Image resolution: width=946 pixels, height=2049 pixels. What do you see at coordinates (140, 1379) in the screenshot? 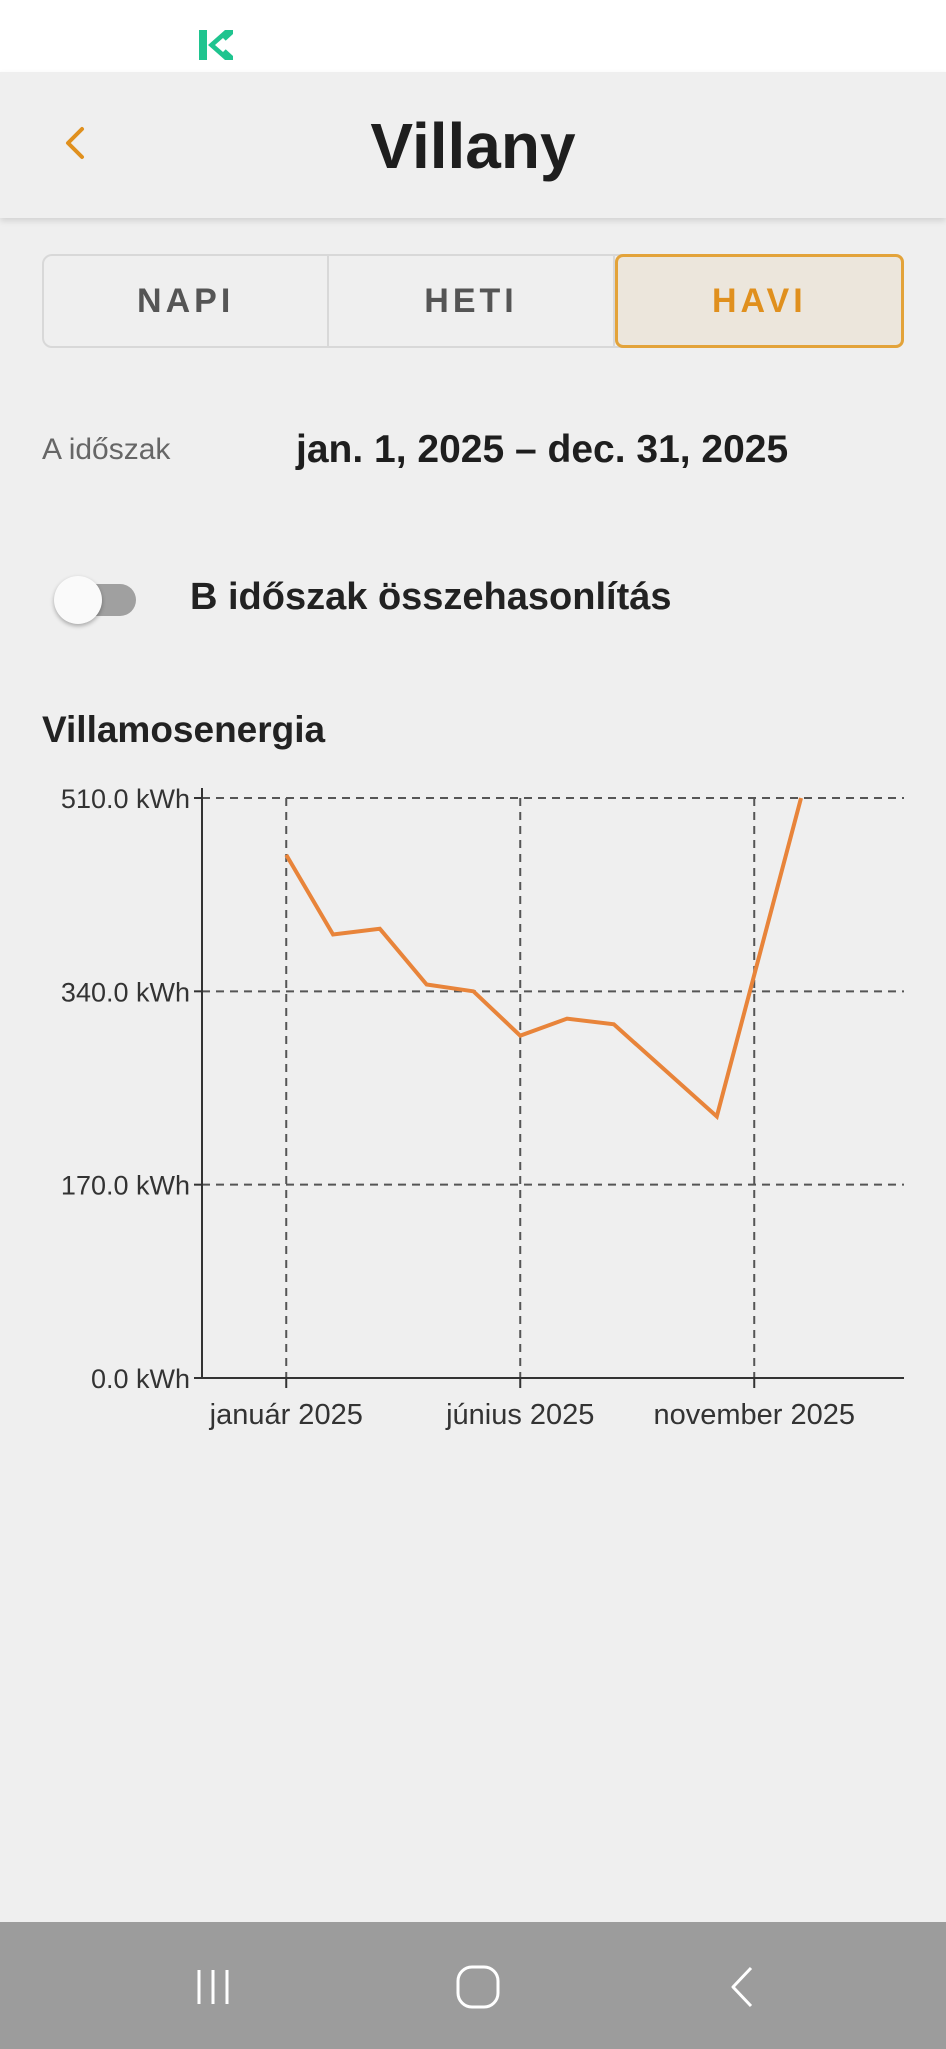
I see `y-tick-label: 0.0 kWh` at bounding box center [140, 1379].